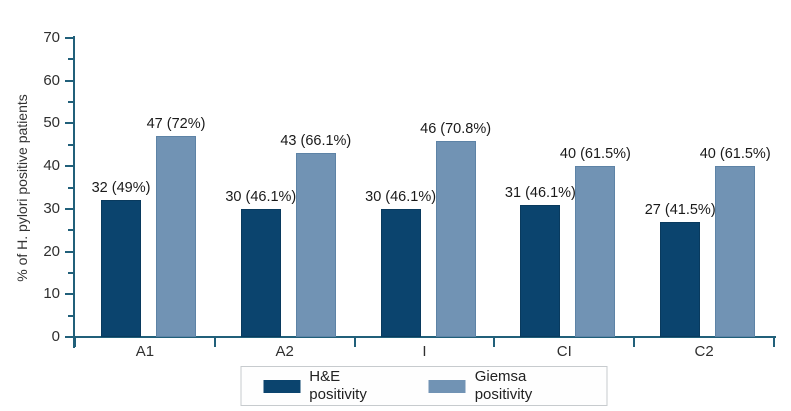  What do you see at coordinates (51, 251) in the screenshot?
I see `y-tick-label: 20` at bounding box center [51, 251].